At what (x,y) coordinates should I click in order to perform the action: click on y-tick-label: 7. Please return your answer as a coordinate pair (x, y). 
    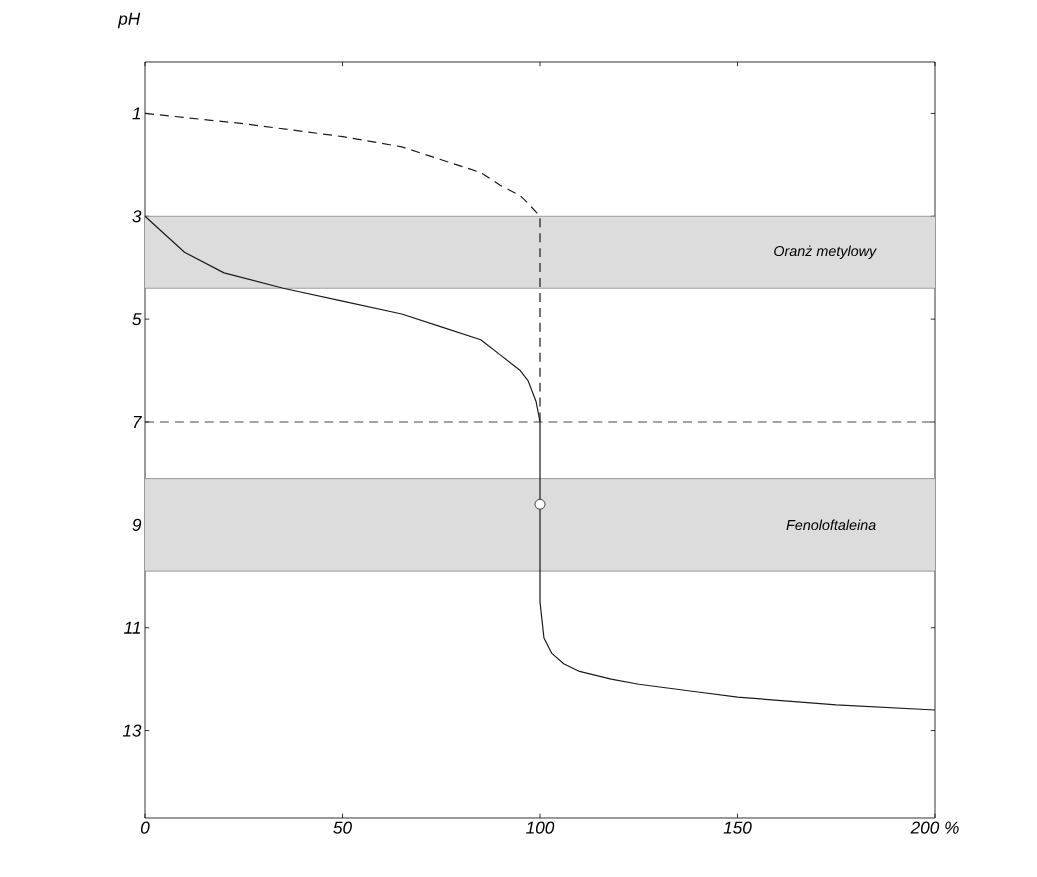
    Looking at the image, I should click on (138, 422).